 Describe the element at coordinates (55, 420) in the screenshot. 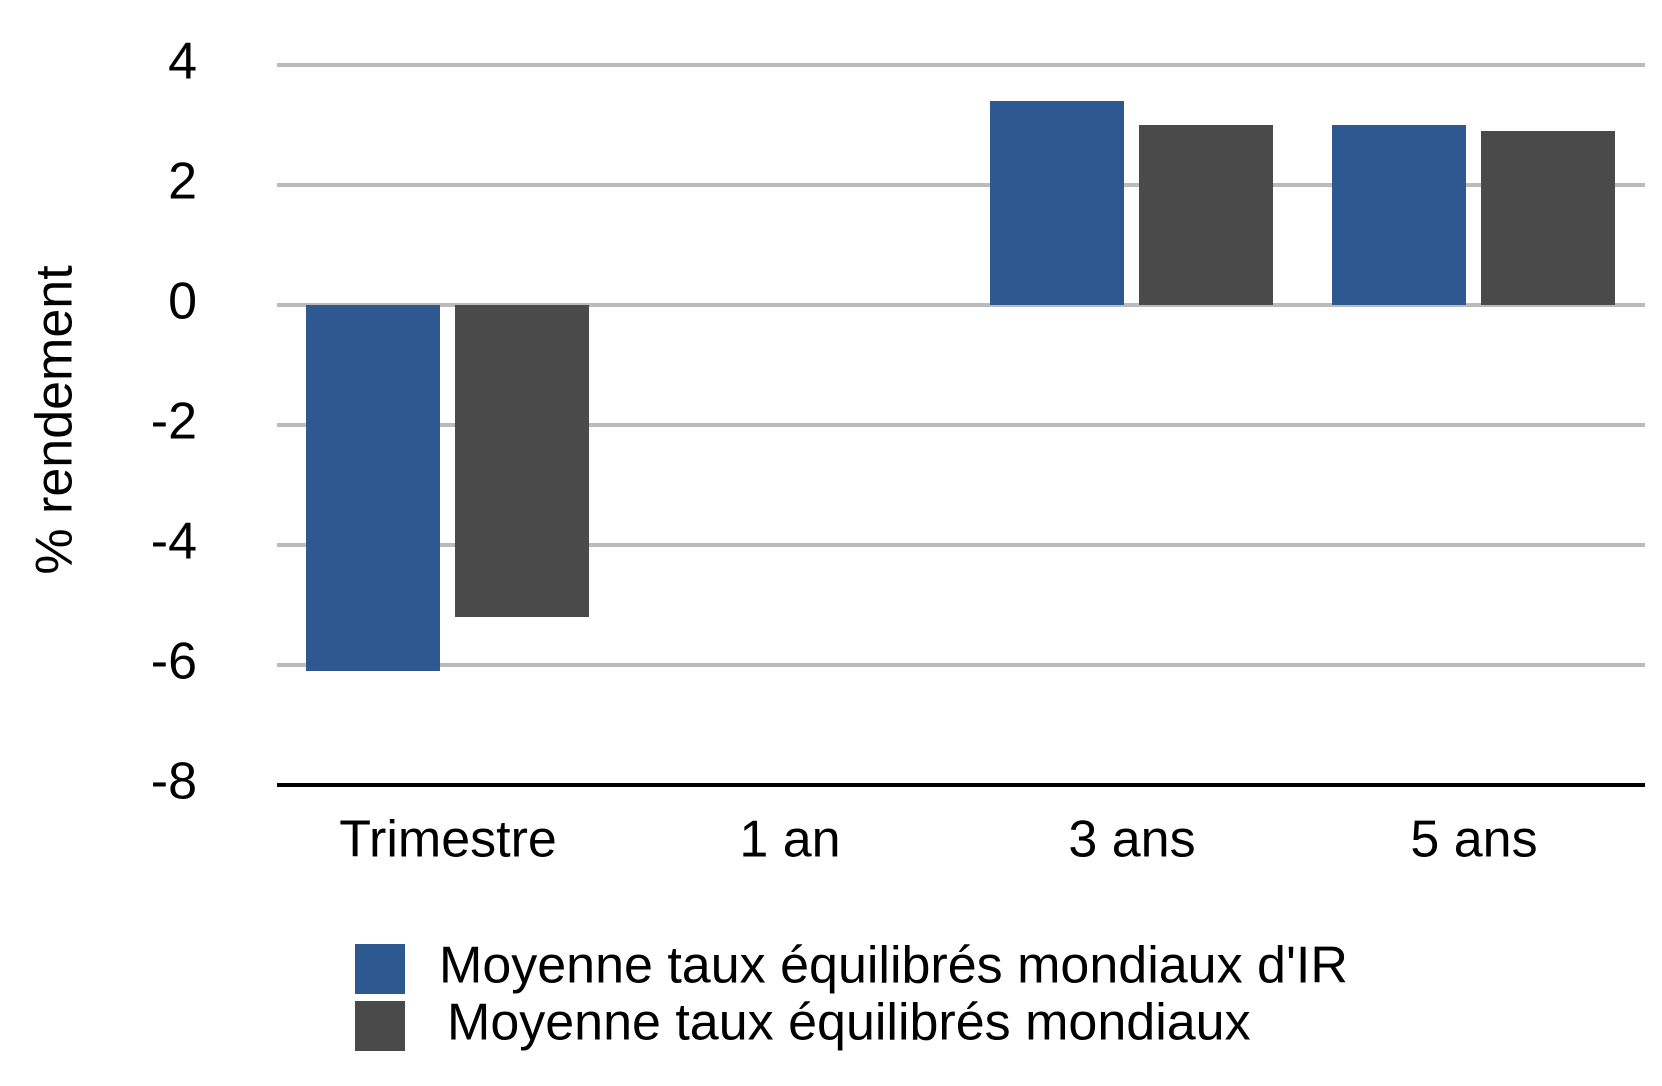

I see `y-axis-label: % rendement` at that location.